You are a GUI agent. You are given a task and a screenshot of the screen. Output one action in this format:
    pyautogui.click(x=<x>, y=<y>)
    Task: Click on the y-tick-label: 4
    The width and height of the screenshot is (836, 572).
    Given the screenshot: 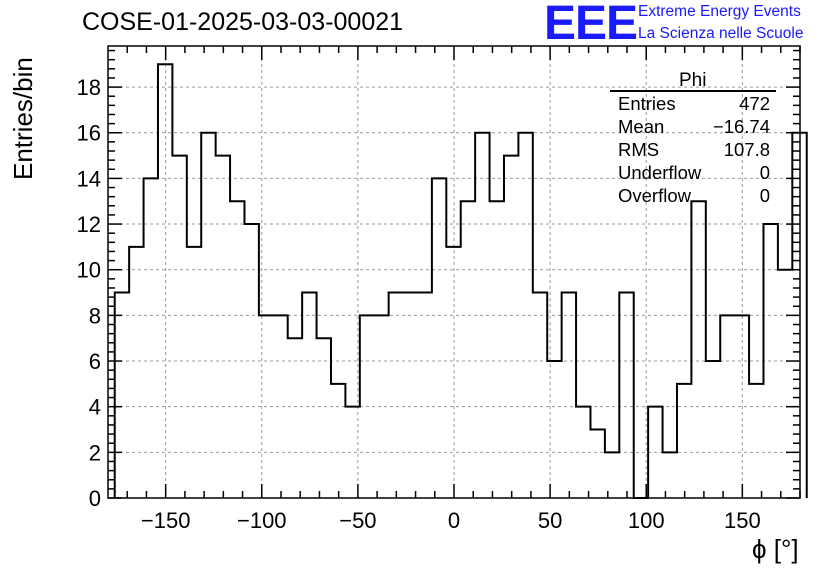 What is the action you would take?
    pyautogui.click(x=95, y=407)
    